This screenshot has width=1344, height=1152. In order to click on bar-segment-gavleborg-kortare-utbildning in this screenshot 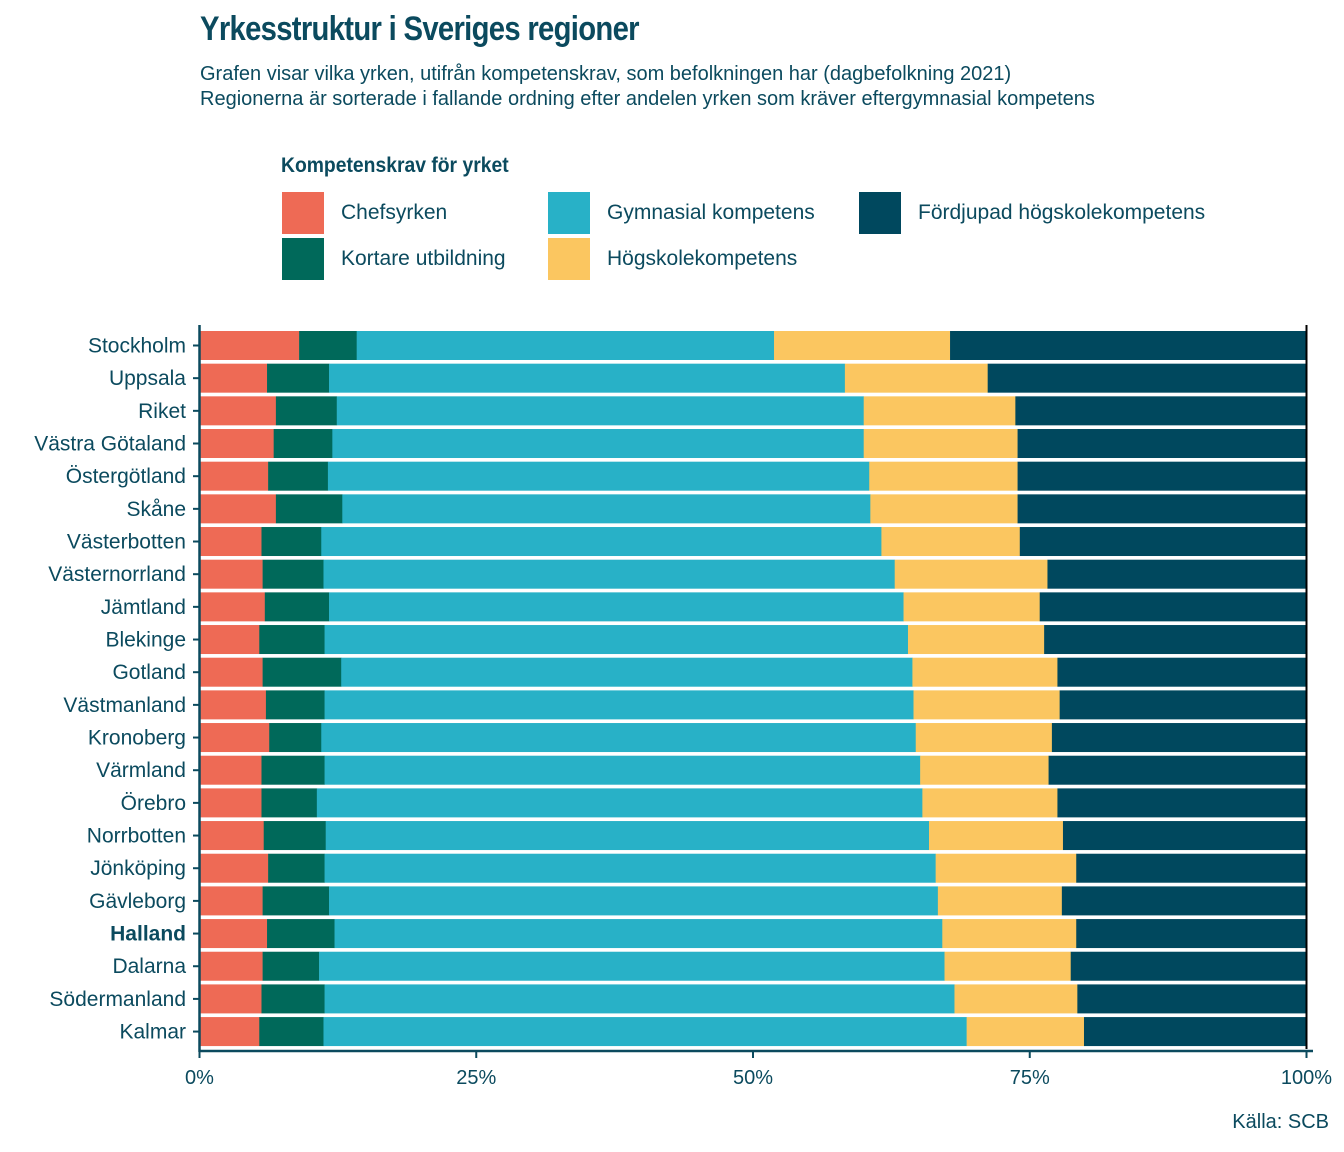, I will do `click(296, 901)`.